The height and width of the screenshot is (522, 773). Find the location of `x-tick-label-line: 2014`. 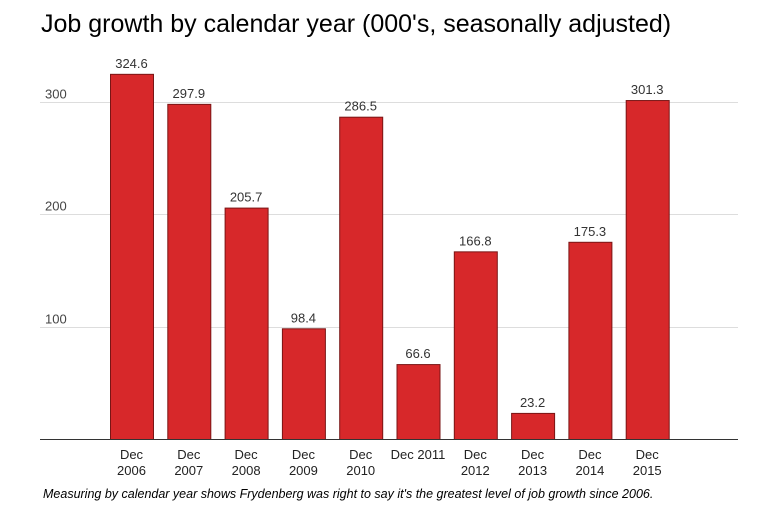

x-tick-label-line: 2014 is located at coordinates (589, 470).